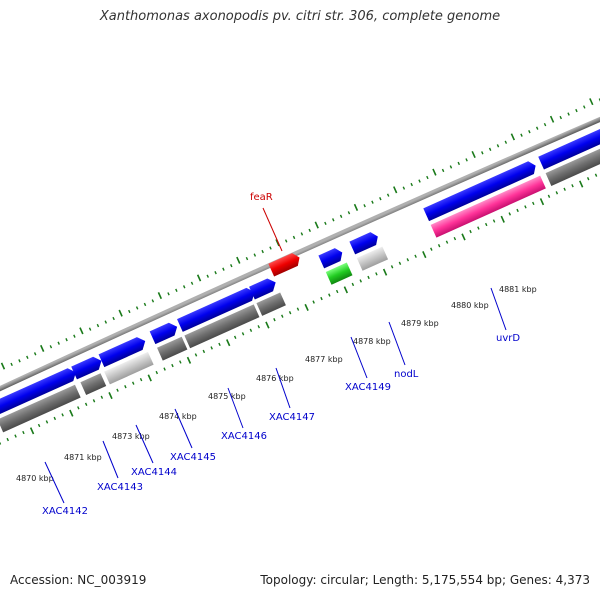 The image size is (600, 600). What do you see at coordinates (164, 332) in the screenshot?
I see `gene-xac4145` at bounding box center [164, 332].